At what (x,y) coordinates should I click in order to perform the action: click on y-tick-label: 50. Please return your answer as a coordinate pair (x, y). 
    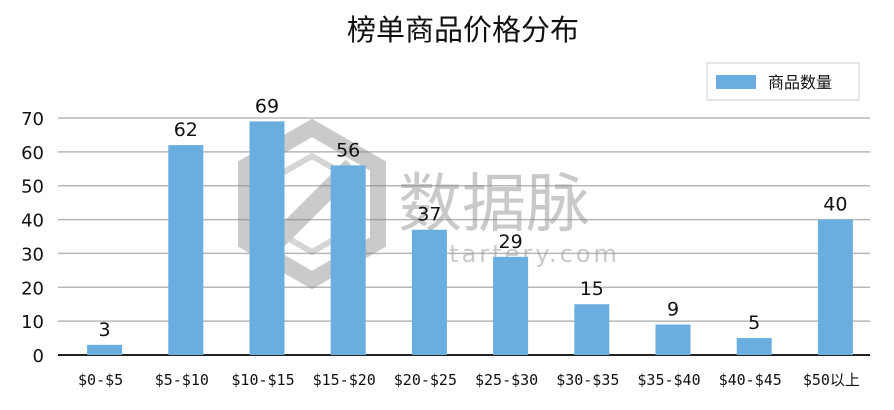
    Looking at the image, I should click on (32, 187).